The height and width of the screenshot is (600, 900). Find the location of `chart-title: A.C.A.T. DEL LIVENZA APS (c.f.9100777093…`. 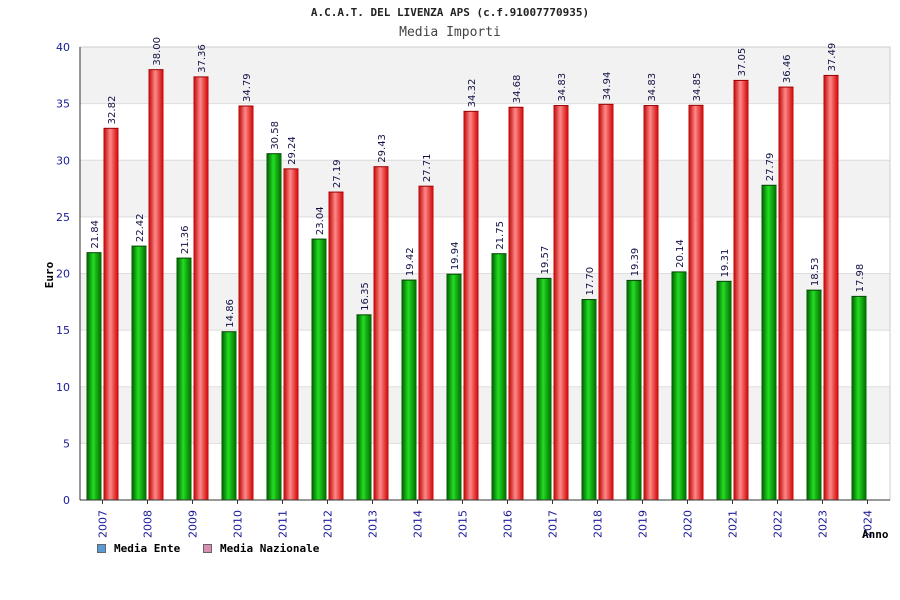

chart-title: A.C.A.T. DEL LIVENZA APS (c.f.9100777093… is located at coordinates (450, 12).